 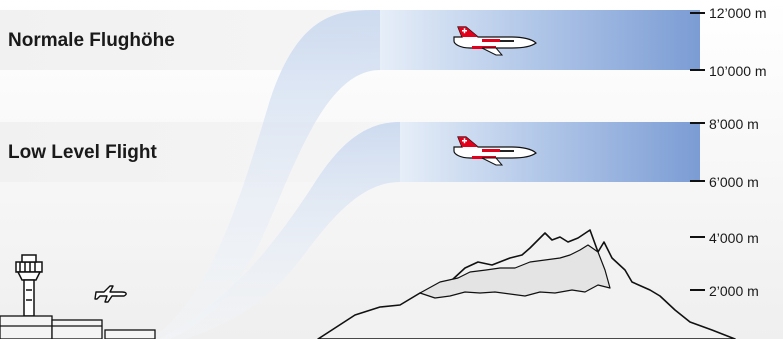 I want to click on altitude-label-6000: 6’000 m, so click(x=734, y=182).